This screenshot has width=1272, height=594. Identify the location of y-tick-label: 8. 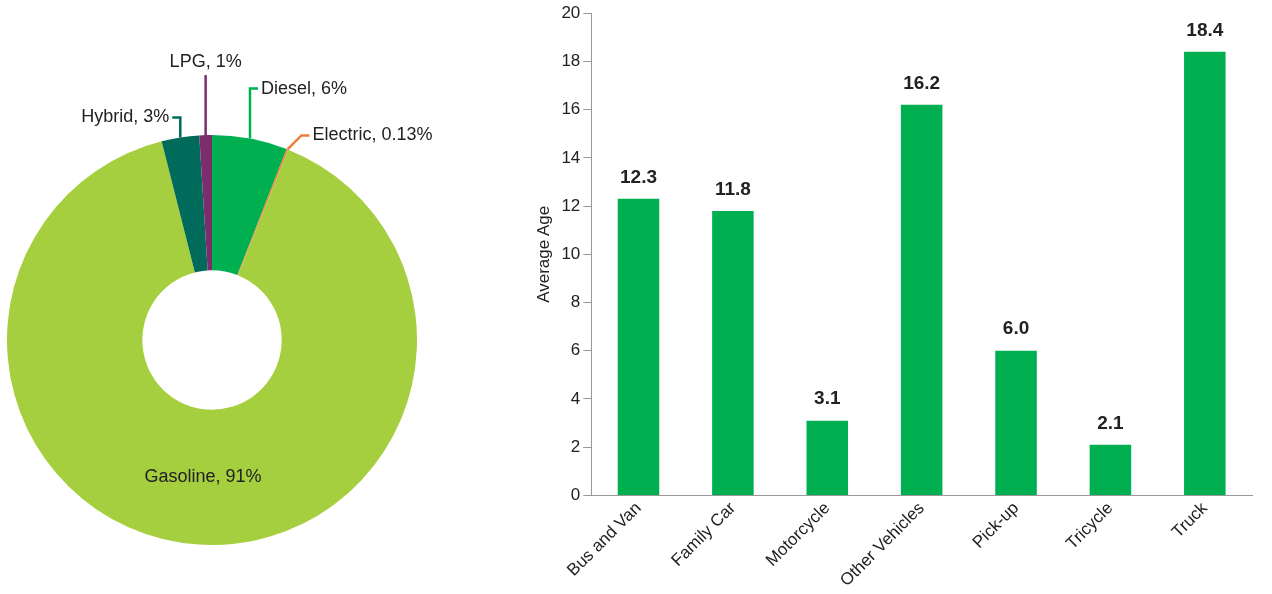
(575, 302).